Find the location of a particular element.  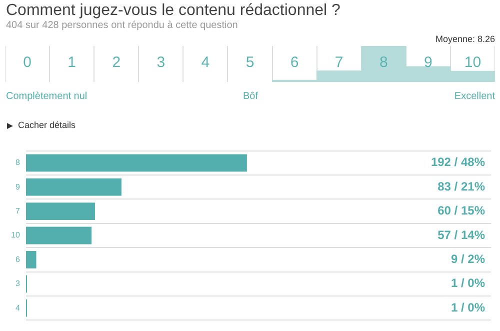

x-tick-label: 3 is located at coordinates (161, 63).